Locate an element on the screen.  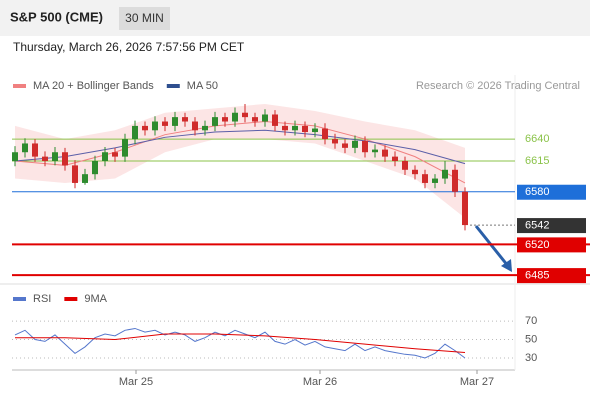
x-tick-label: Mar 27 is located at coordinates (477, 382).